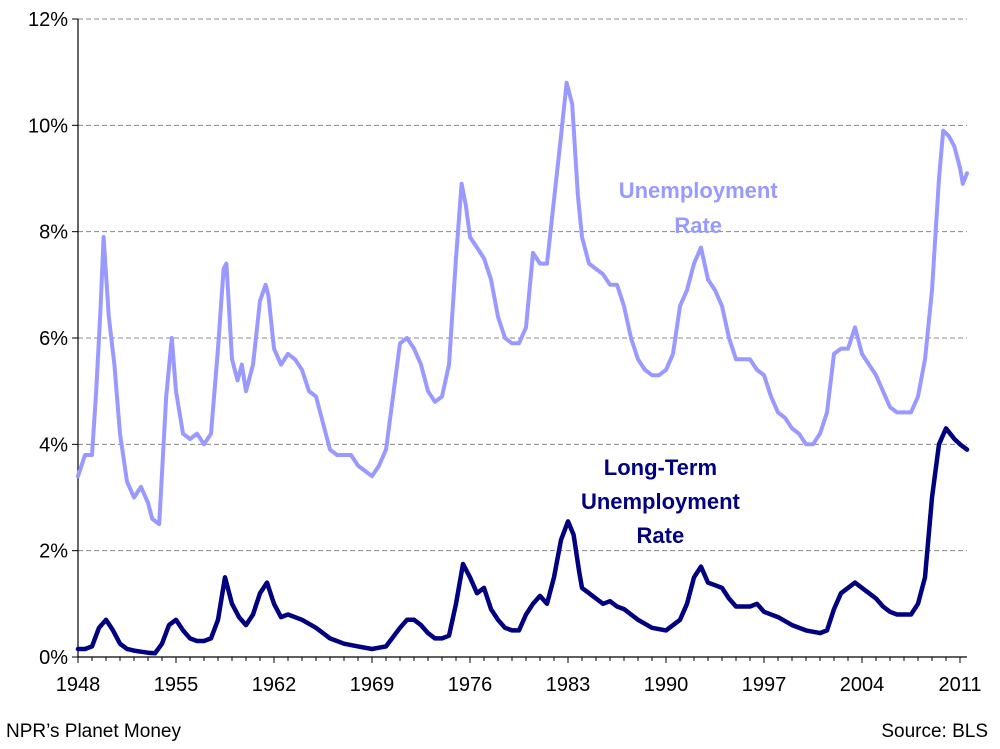 The image size is (1000, 749). Describe the element at coordinates (660, 467) in the screenshot. I see `series-label-2: Long-Term` at that location.